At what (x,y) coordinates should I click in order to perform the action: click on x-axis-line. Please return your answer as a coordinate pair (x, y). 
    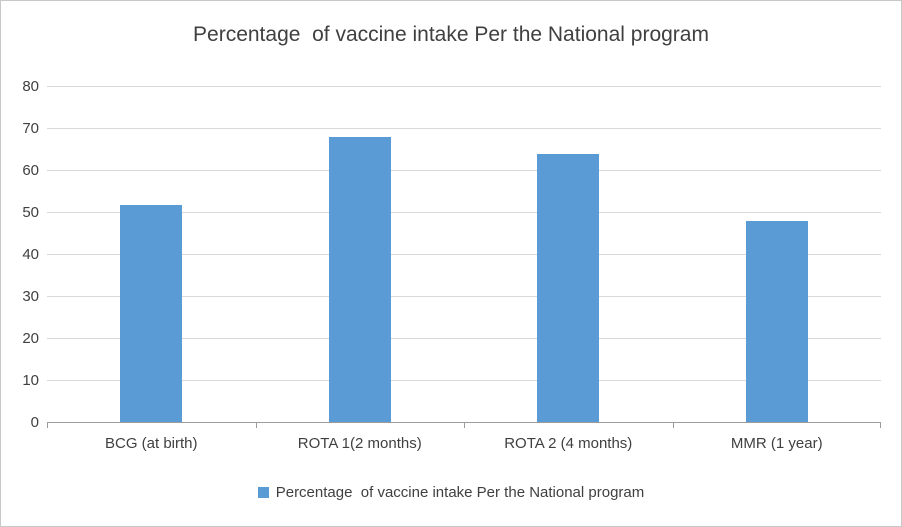
    Looking at the image, I should click on (464, 422).